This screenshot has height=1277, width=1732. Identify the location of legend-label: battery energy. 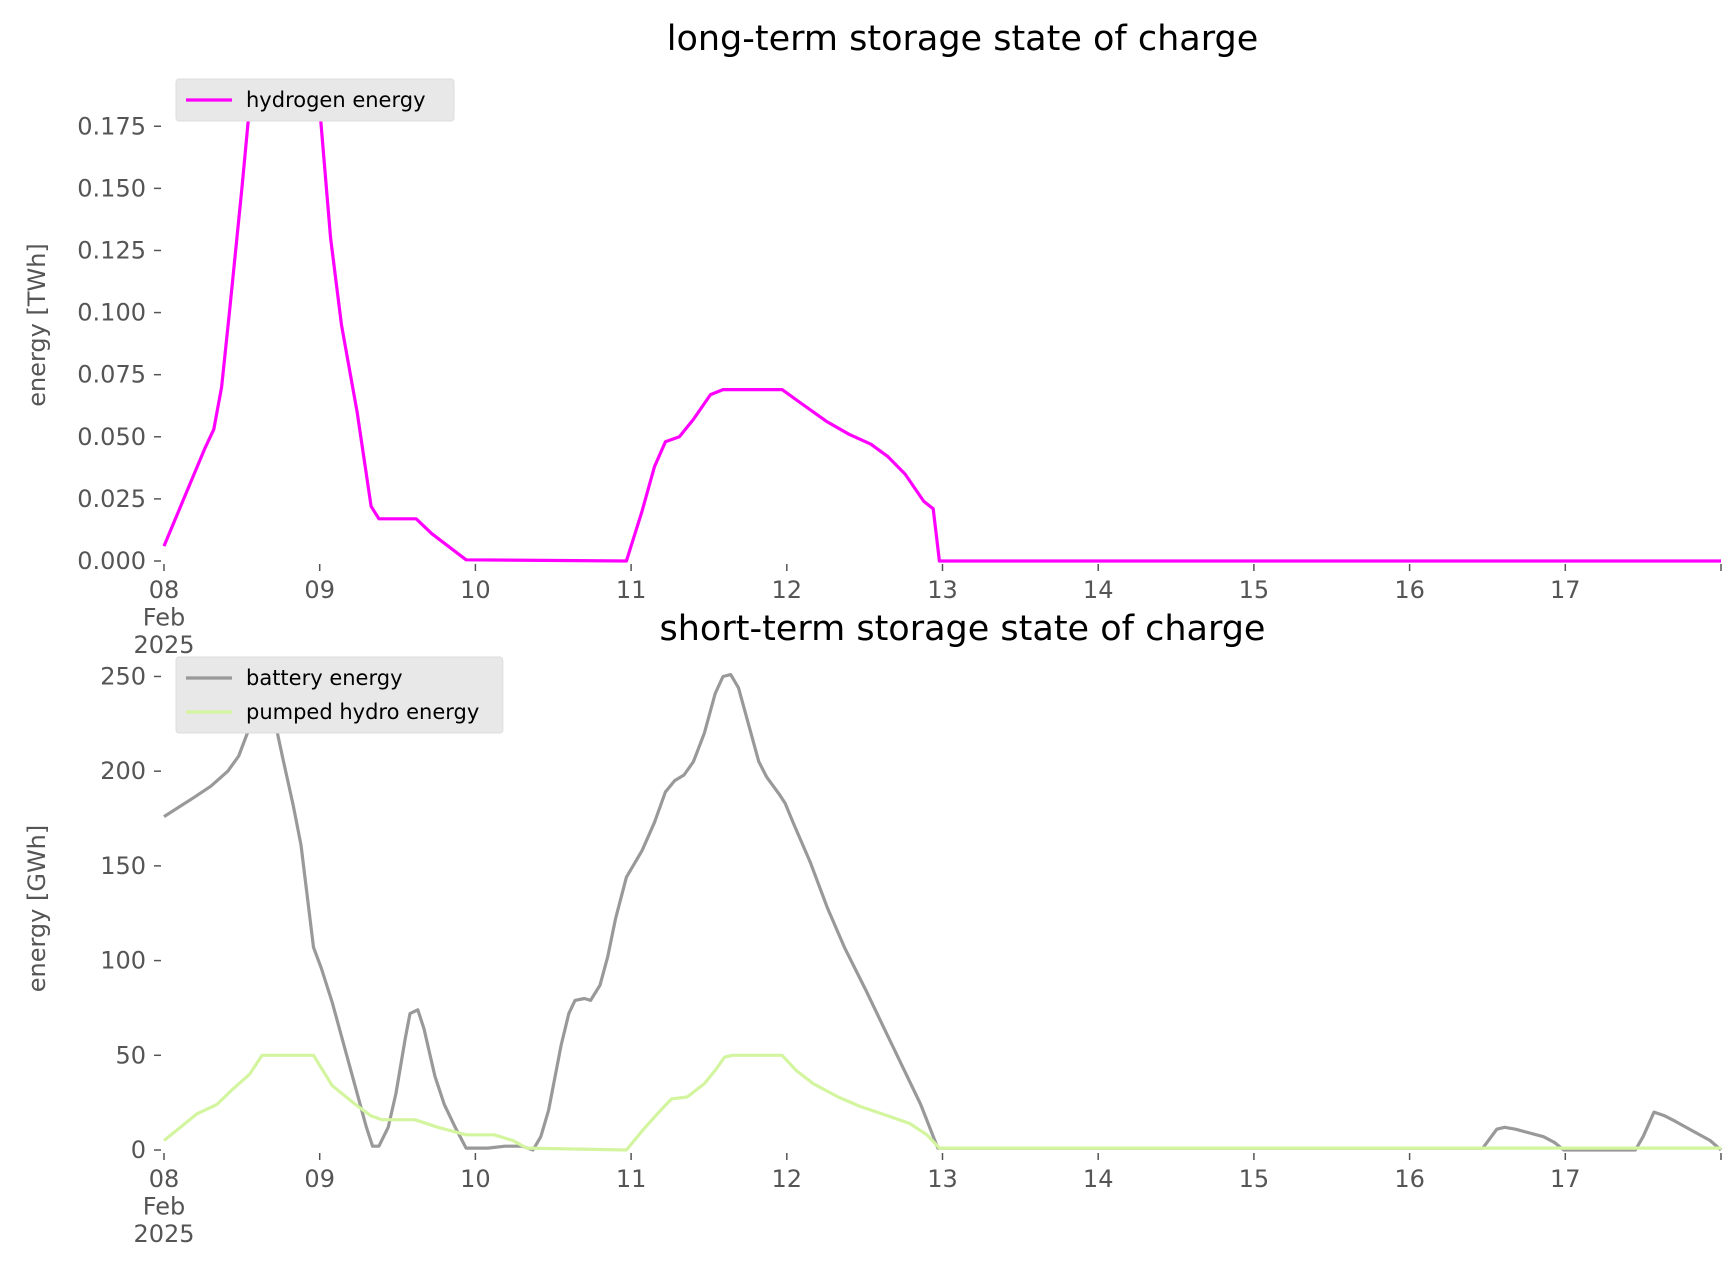
(324, 678).